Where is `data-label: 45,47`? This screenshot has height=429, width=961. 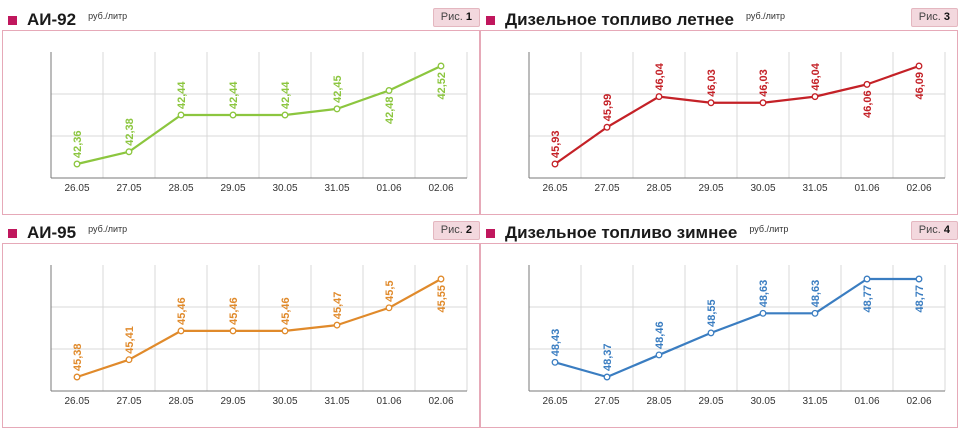
data-label: 45,47 is located at coordinates (338, 306).